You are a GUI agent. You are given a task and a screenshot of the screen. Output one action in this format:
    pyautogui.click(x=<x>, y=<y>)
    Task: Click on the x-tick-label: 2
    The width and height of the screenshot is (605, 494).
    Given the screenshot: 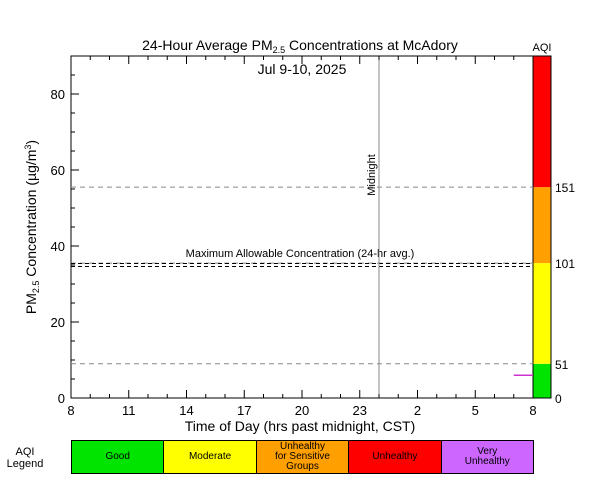 What is the action you would take?
    pyautogui.click(x=417, y=410)
    